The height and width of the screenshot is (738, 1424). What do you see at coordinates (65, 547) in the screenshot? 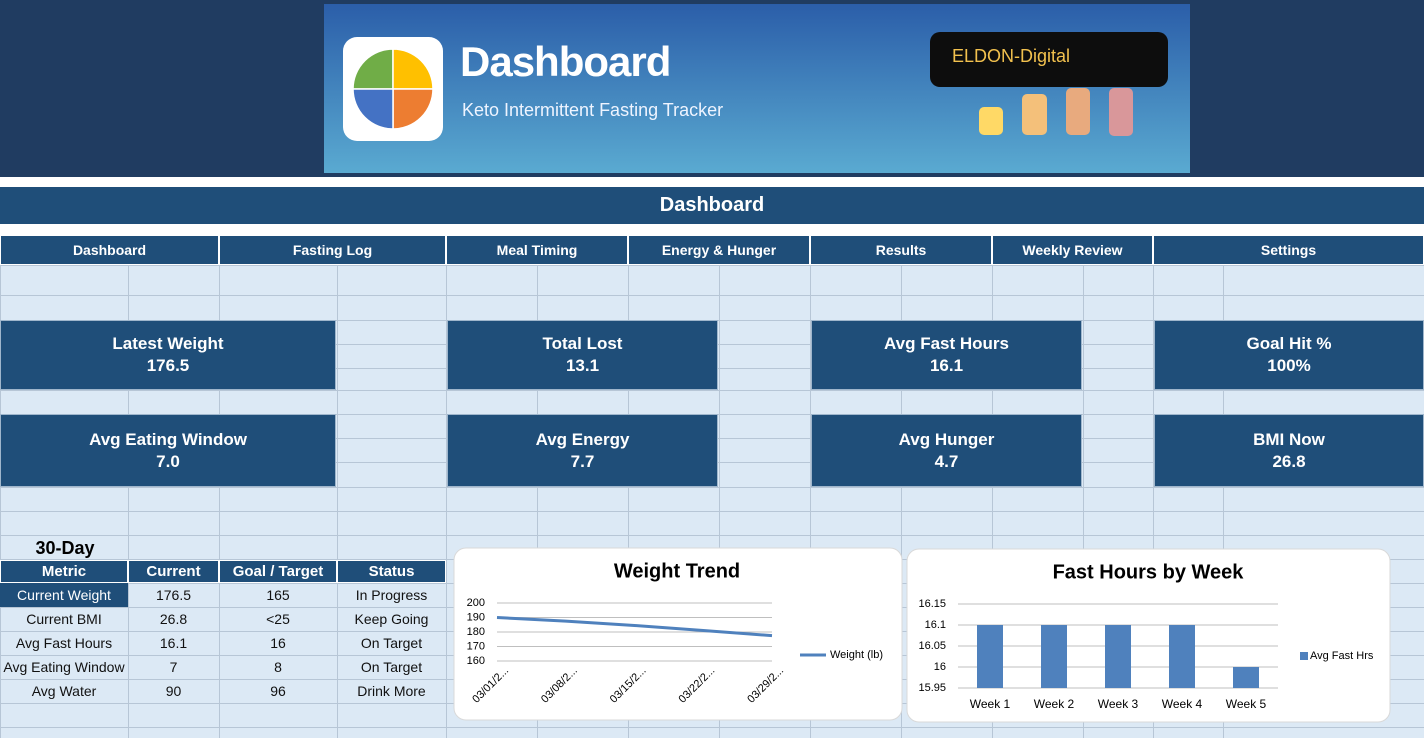
I see `table-title: 30-Day` at bounding box center [65, 547].